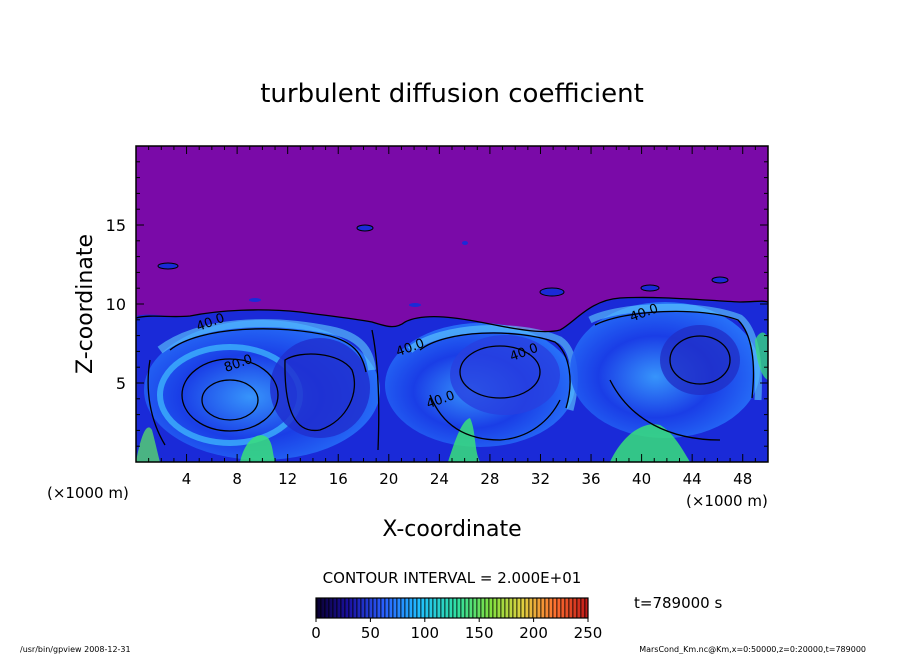  Describe the element at coordinates (85, 304) in the screenshot. I see `y-axis-label: Z-coordinate` at that location.